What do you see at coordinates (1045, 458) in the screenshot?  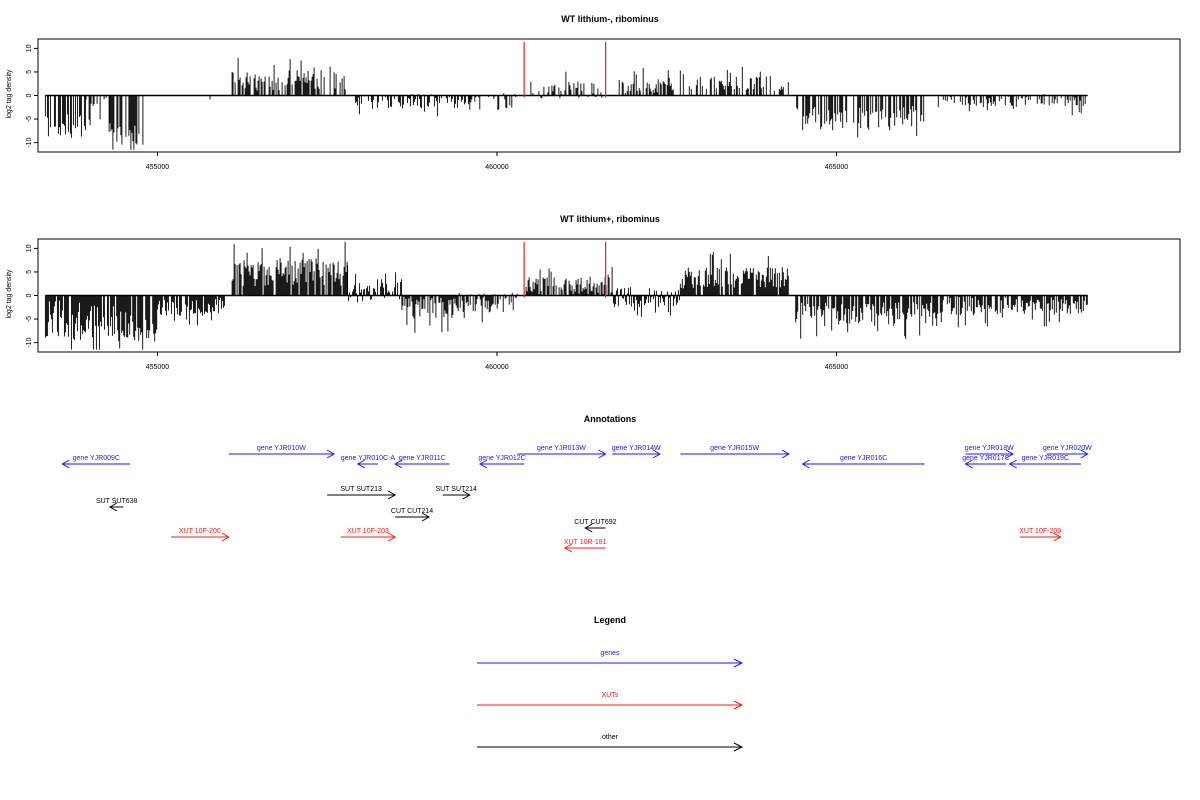 I see `feature-label: gene YJR019C` at bounding box center [1045, 458].